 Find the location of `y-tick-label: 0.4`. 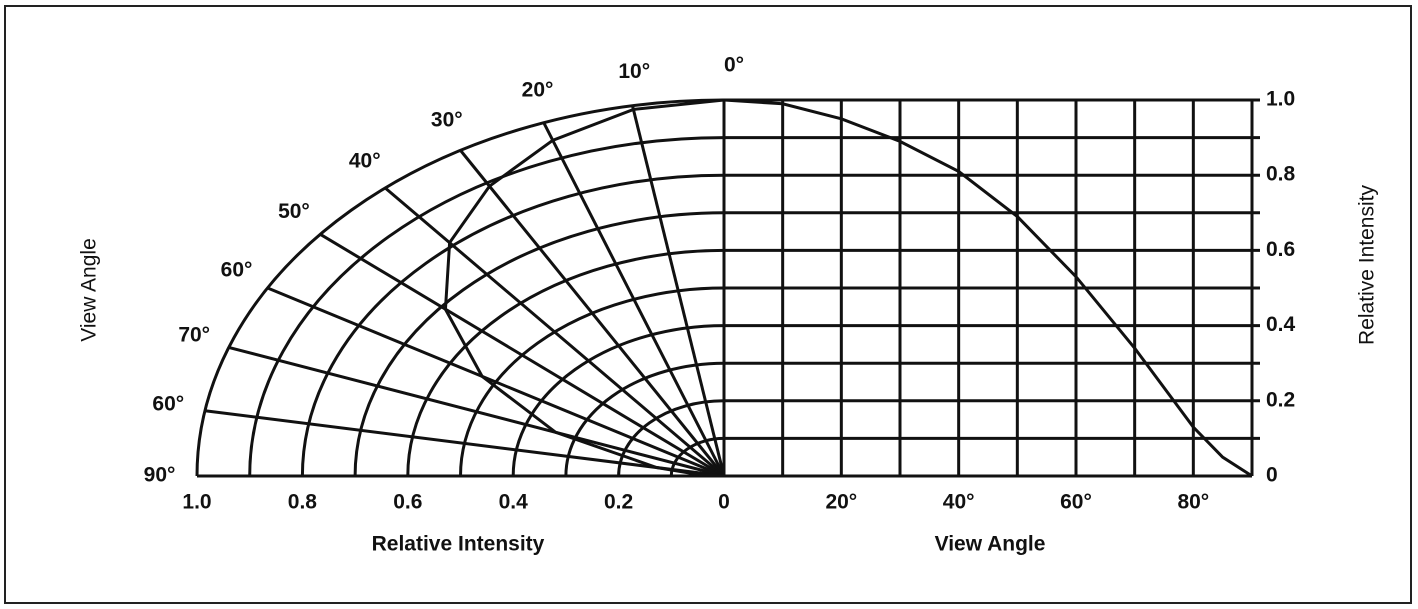

y-tick-label: 0.4 is located at coordinates (1281, 324).